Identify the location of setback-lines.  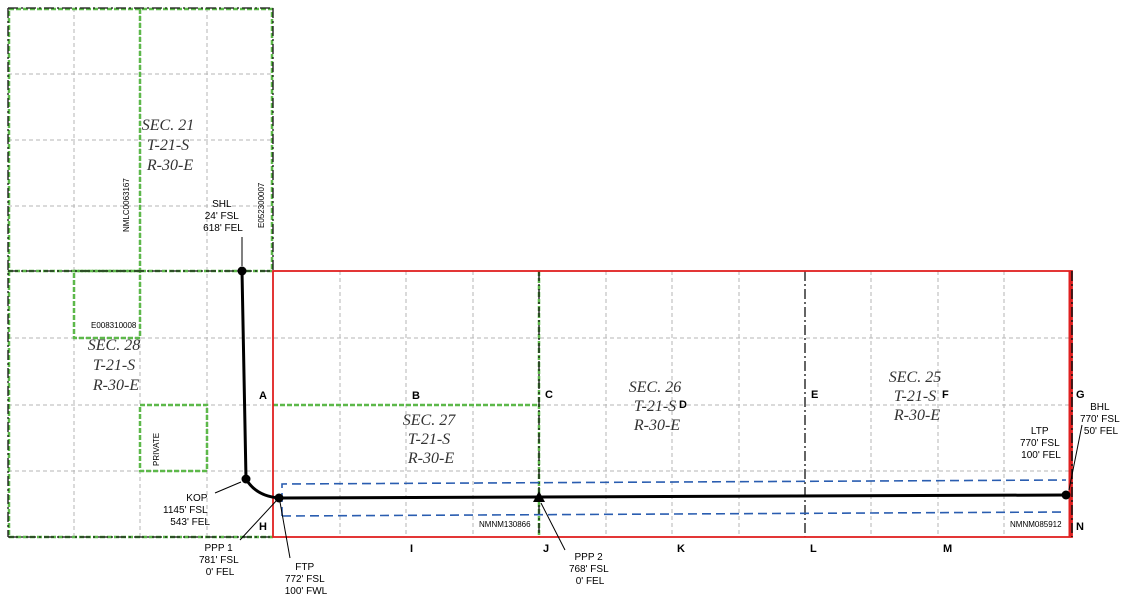
(674, 498).